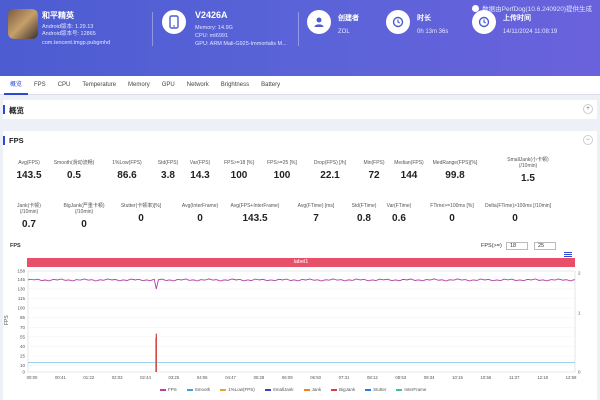 This screenshot has height=400, width=600. Describe the element at coordinates (74, 163) in the screenshot. I see `fps-metric-label: Smooth(滑动流畅)` at that location.